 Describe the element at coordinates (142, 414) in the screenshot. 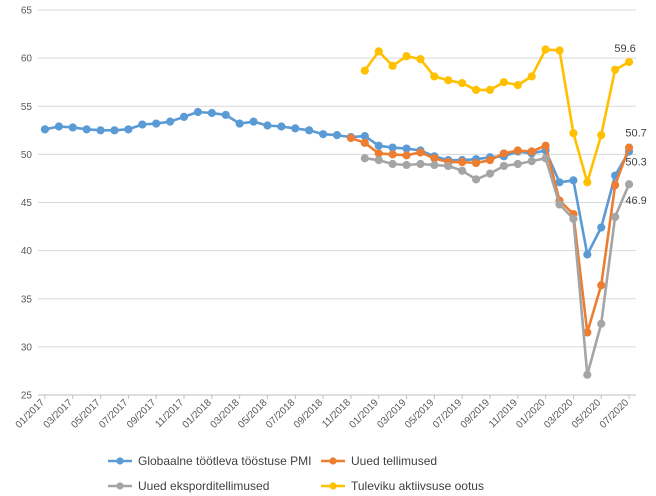

I see `x-tick-label: 09/2017` at that location.